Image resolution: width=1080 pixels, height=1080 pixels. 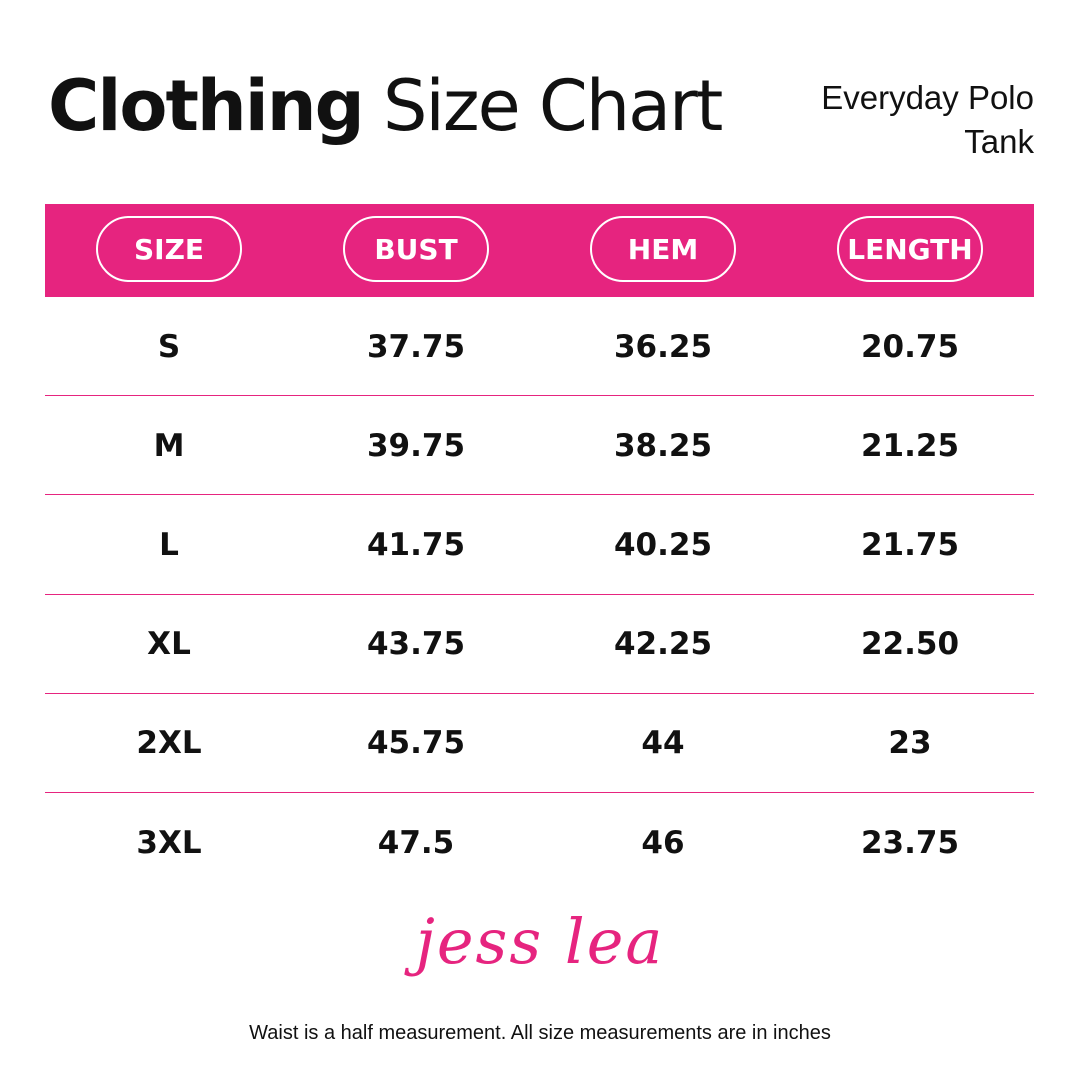 What do you see at coordinates (169, 842) in the screenshot?
I see `table-cell: 3XL` at bounding box center [169, 842].